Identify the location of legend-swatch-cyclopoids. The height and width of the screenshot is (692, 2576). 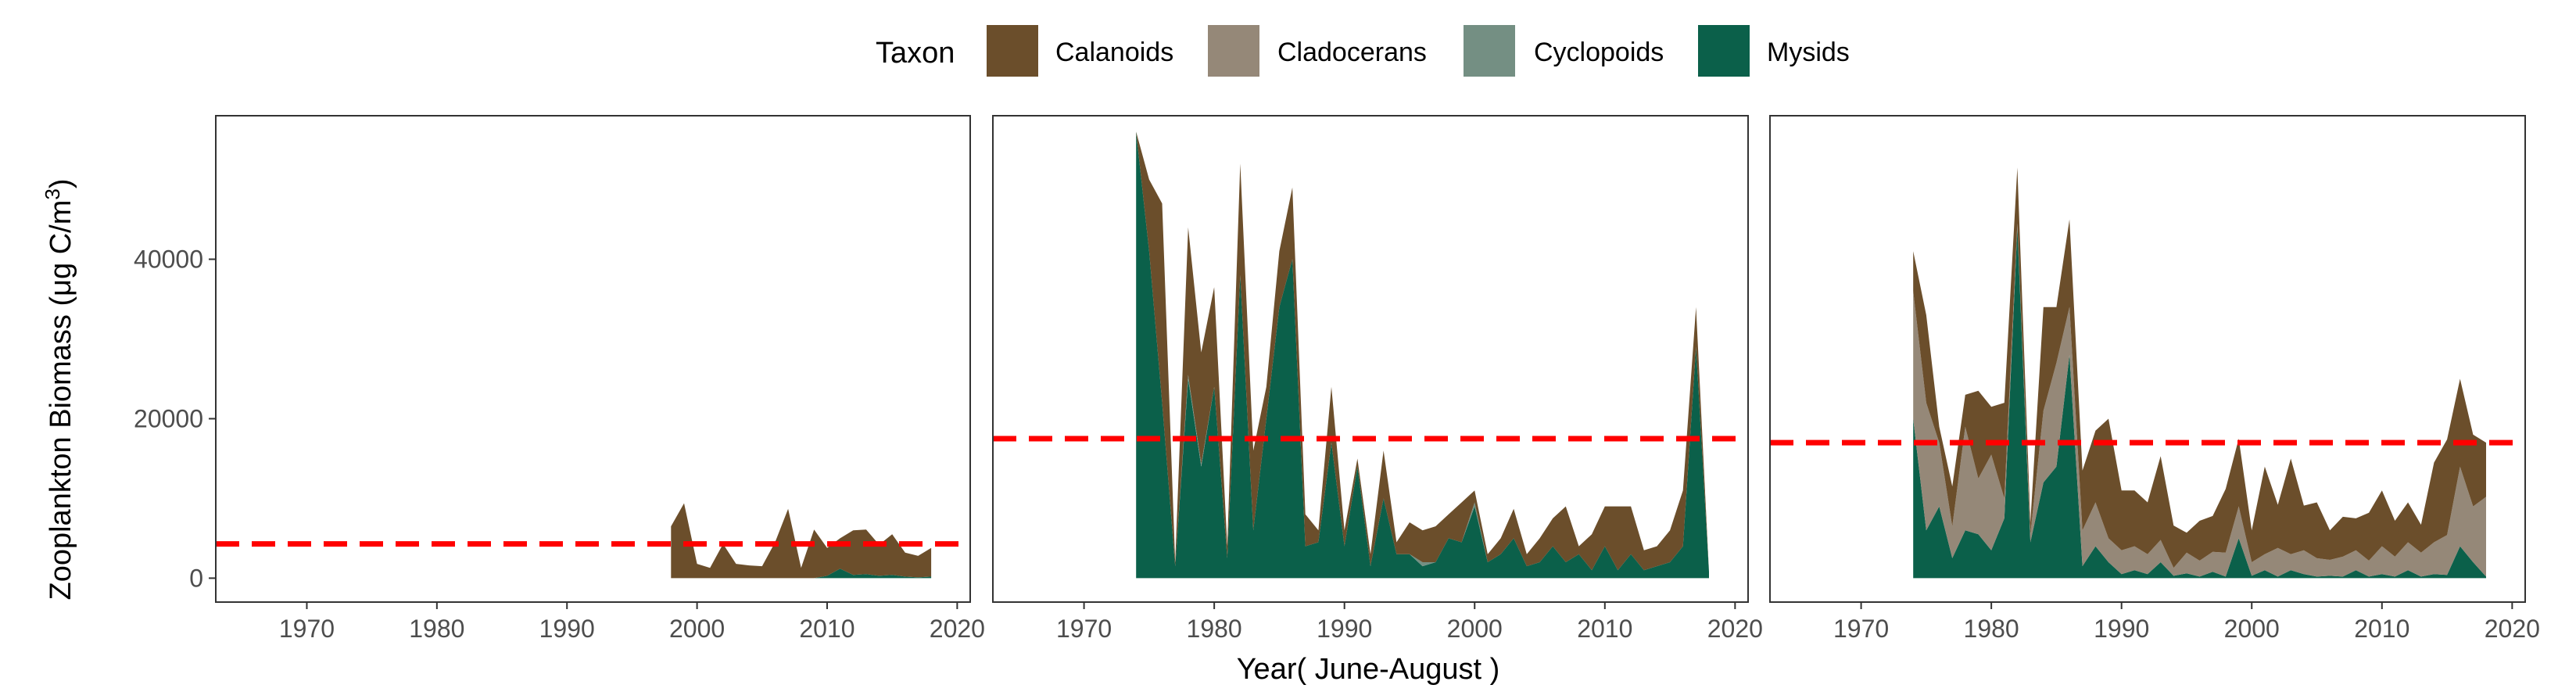
(1489, 51).